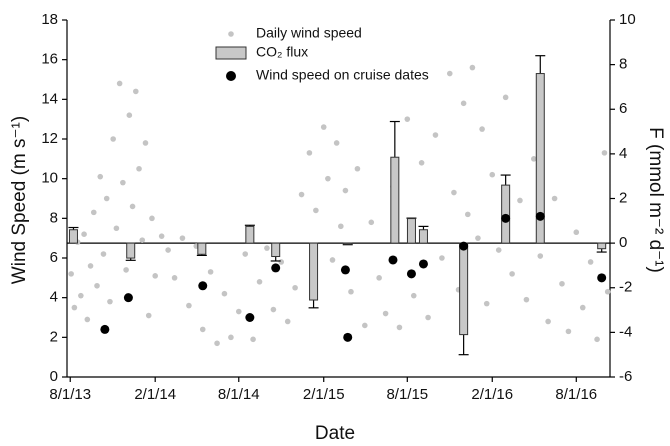 The width and height of the screenshot is (670, 446). Describe the element at coordinates (407, 394) in the screenshot. I see `x-tick-label: 8/1/15` at that location.